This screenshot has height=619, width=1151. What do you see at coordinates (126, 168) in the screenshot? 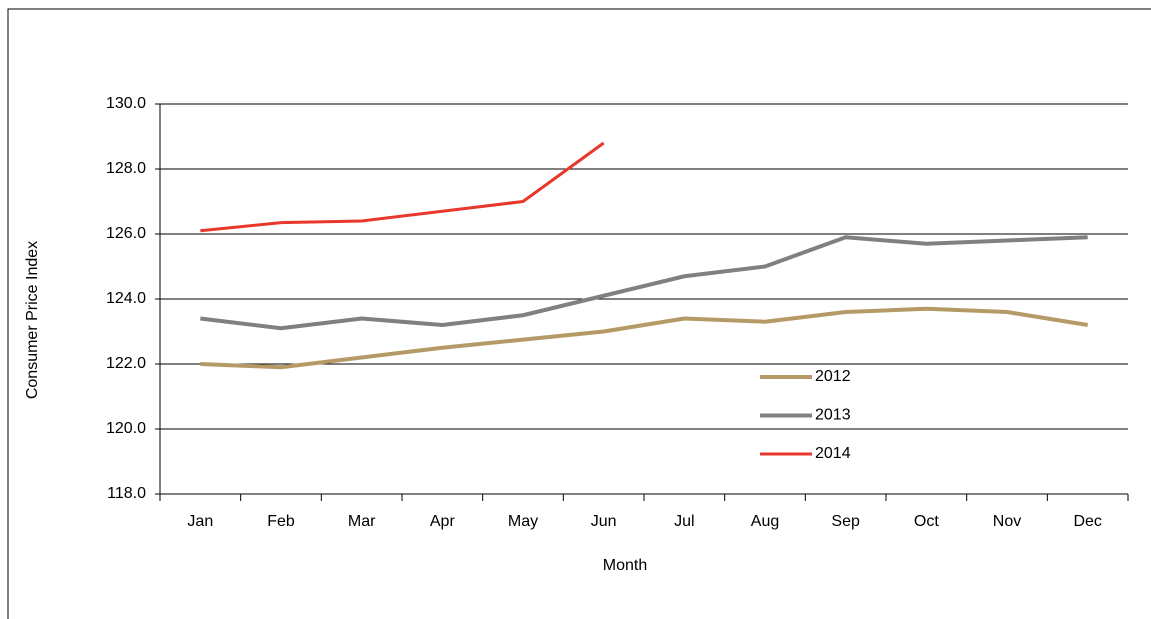
I see `y-tick-label: 128.0` at bounding box center [126, 168].